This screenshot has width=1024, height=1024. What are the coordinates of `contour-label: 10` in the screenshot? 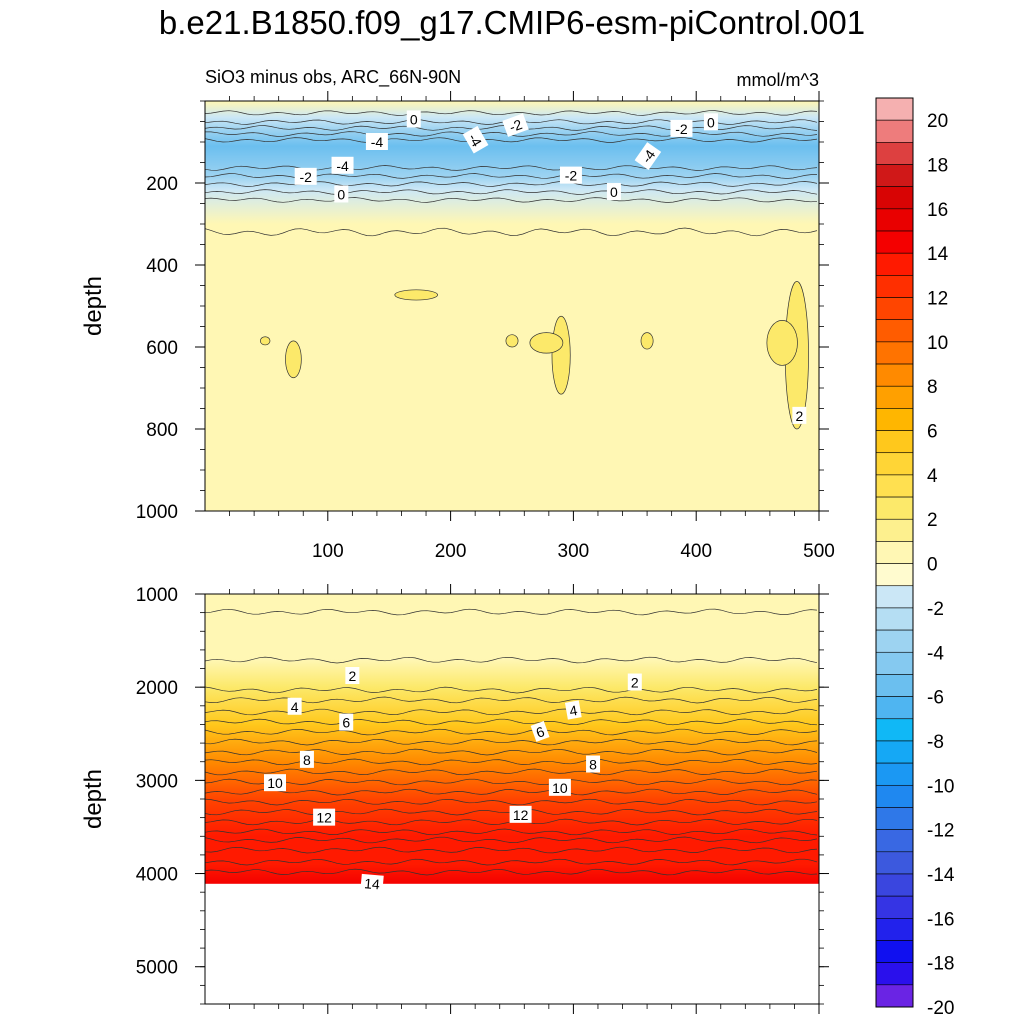 It's located at (274, 783).